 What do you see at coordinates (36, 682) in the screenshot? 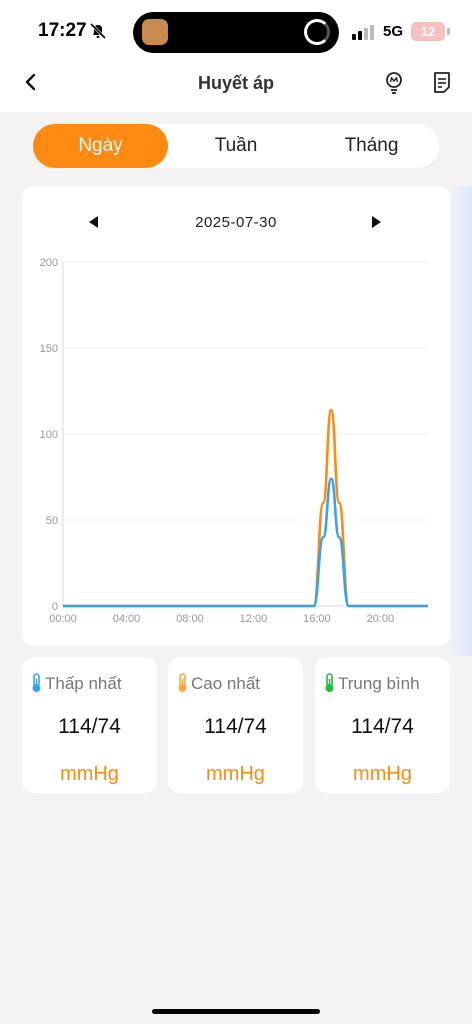
I see `thermometer-blue-icon` at bounding box center [36, 682].